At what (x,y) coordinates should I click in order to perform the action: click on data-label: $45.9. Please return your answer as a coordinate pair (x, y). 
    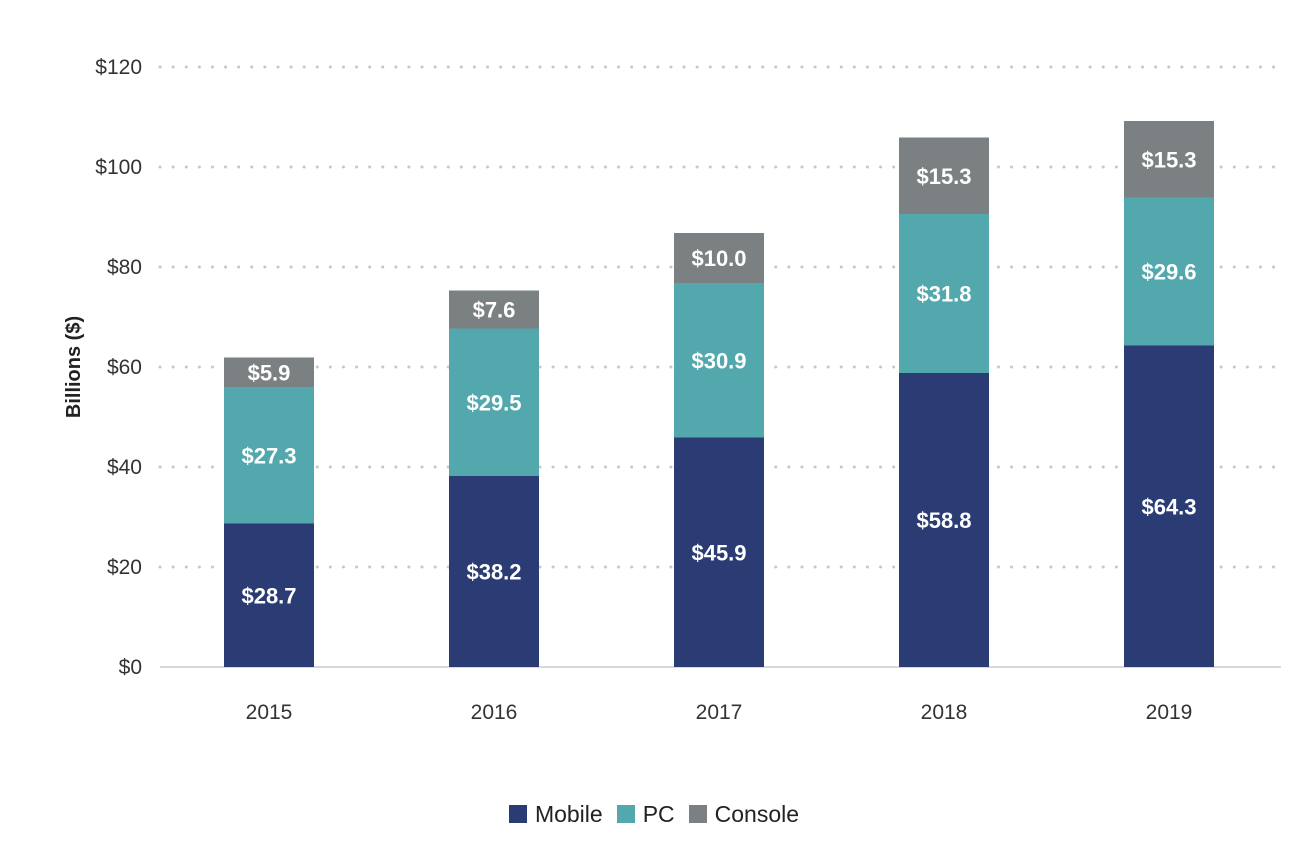
    Looking at the image, I should click on (718, 552).